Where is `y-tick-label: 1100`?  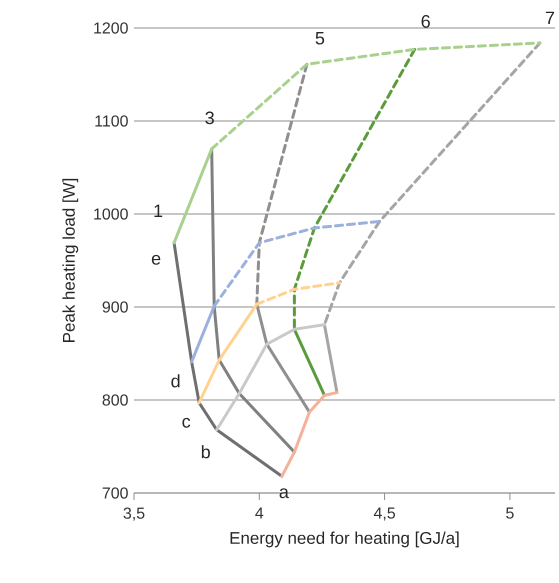 y-tick-label: 1100 is located at coordinates (111, 121).